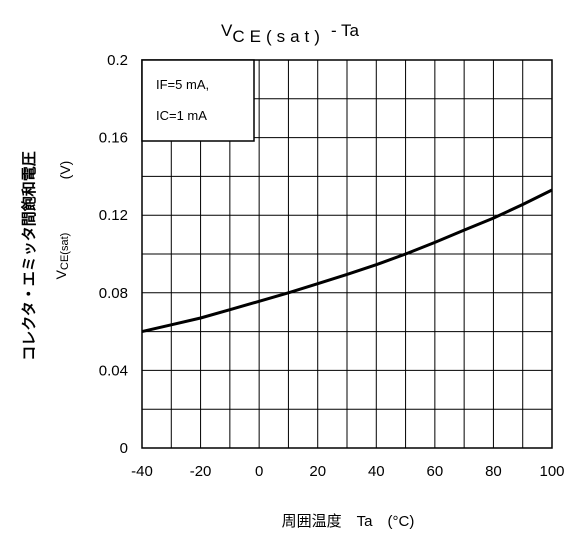  What do you see at coordinates (142, 471) in the screenshot?
I see `x-tick-label: -40` at bounding box center [142, 471].